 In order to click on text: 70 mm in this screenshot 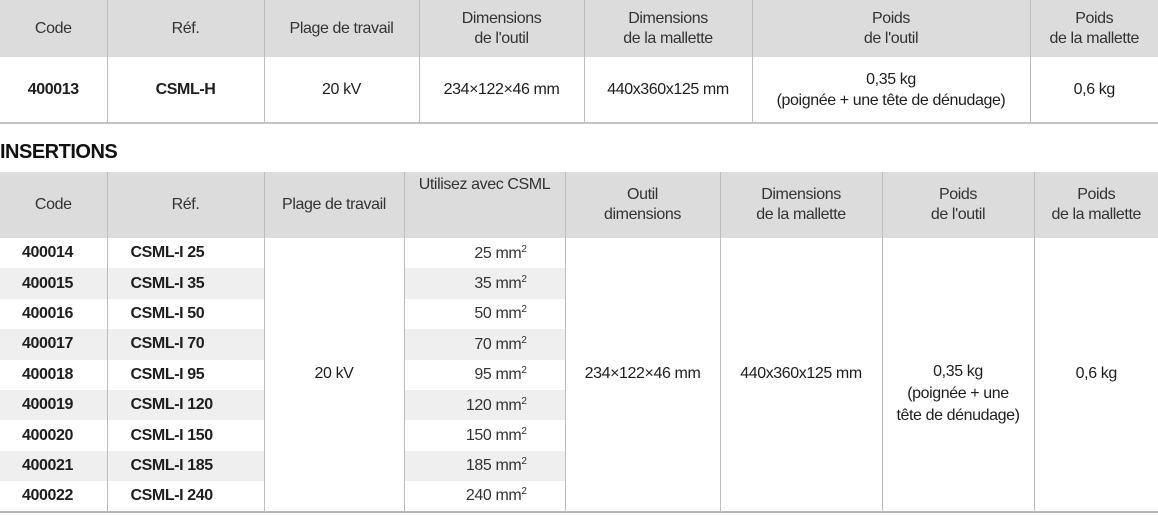, I will do `click(498, 344)`.